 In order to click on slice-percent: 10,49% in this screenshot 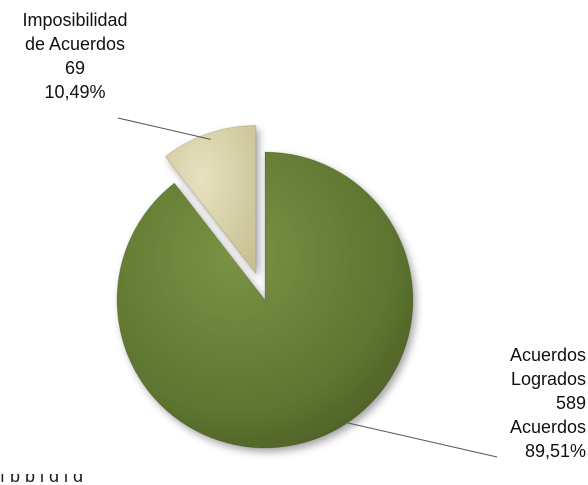, I will do `click(75, 92)`.